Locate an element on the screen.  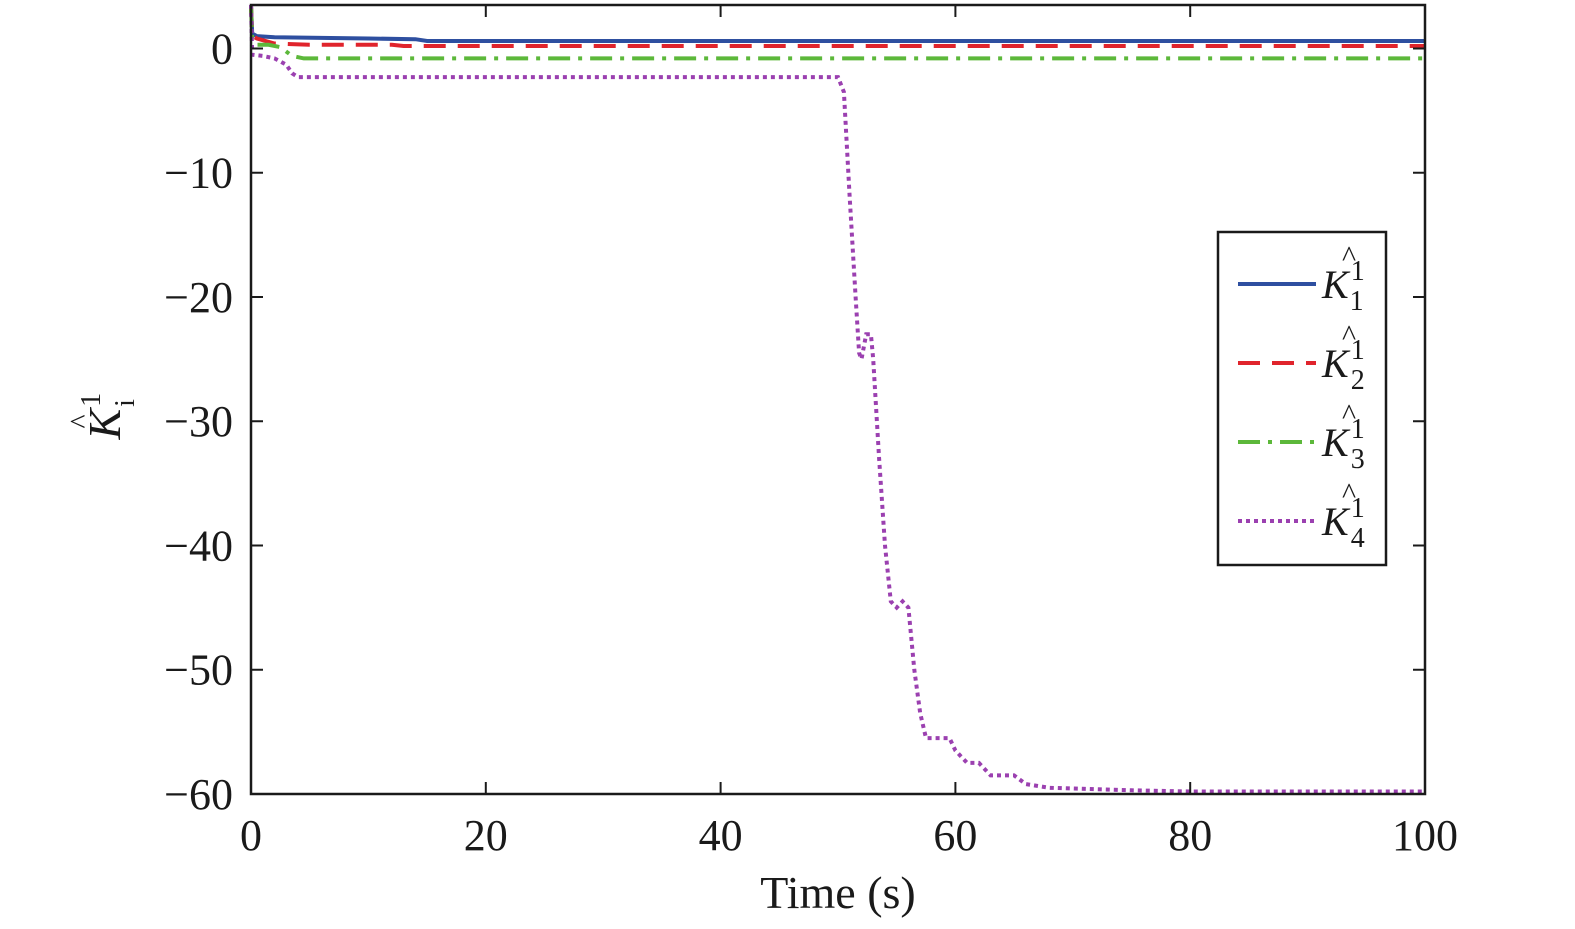
legend-hat-2: ^ is located at coordinates (1349, 335).